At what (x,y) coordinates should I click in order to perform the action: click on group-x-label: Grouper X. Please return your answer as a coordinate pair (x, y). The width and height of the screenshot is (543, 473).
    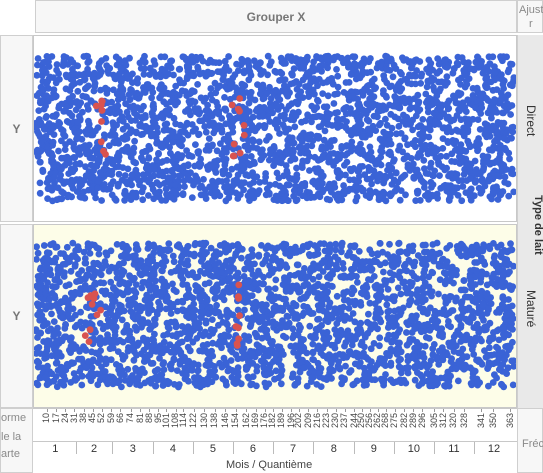
    Looking at the image, I should click on (276, 16).